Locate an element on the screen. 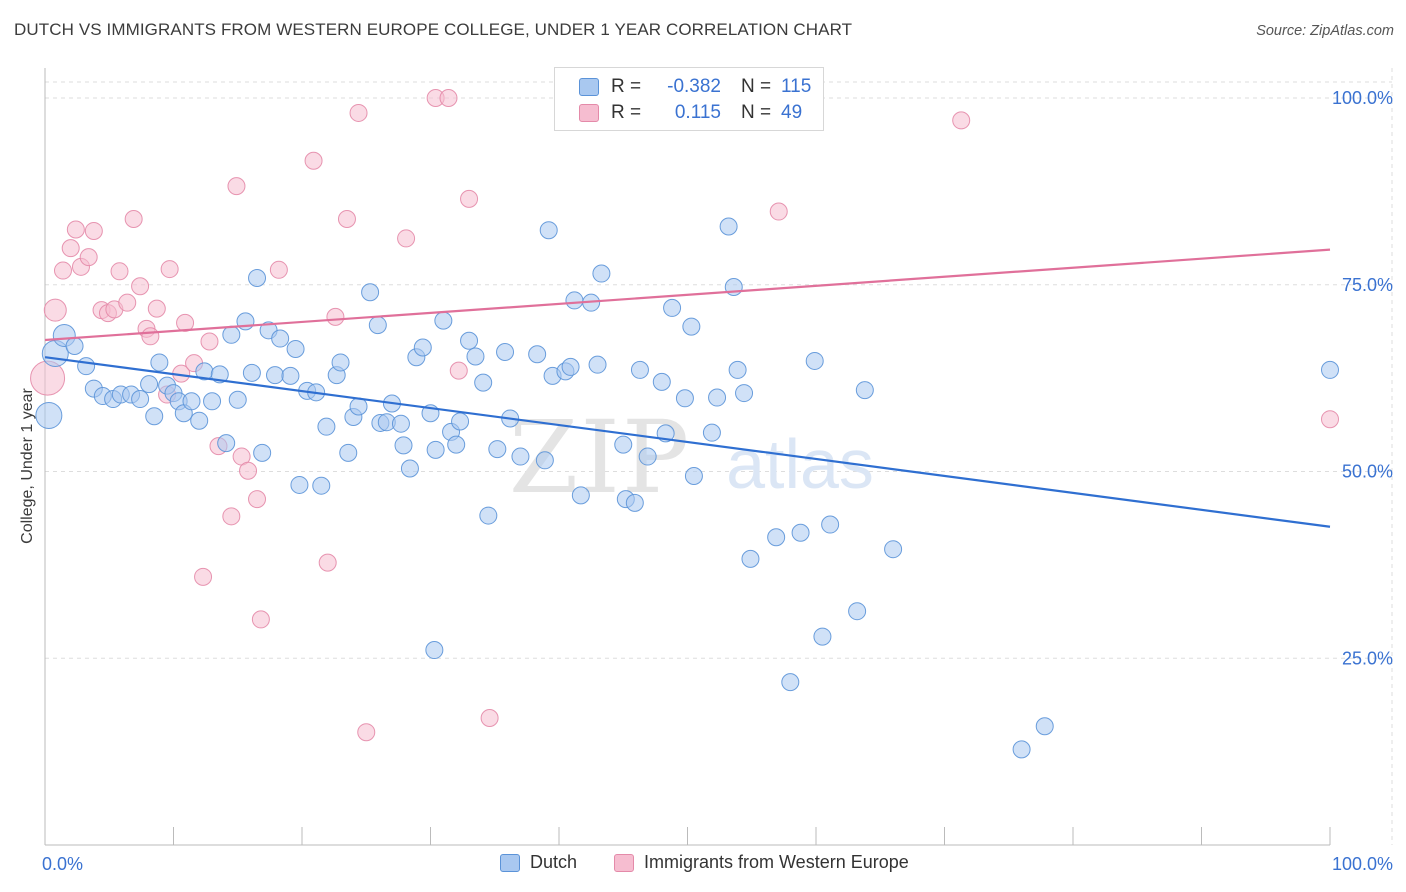 This screenshot has width=1406, height=892. legend-item-immigrants: Immigrants from Western Europe is located at coordinates (761, 862).